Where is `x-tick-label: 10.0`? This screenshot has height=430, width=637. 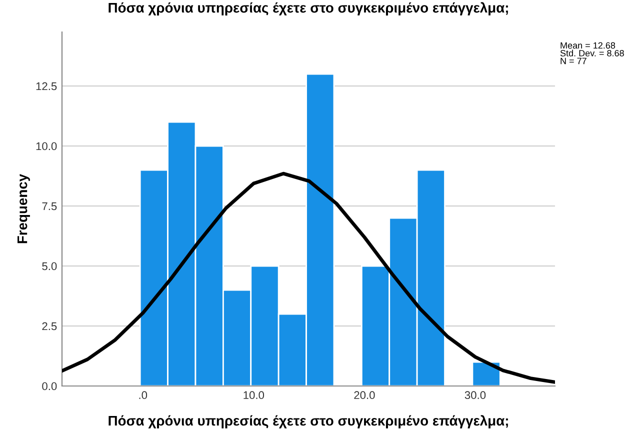
x-tick-label: 10.0 is located at coordinates (254, 395).